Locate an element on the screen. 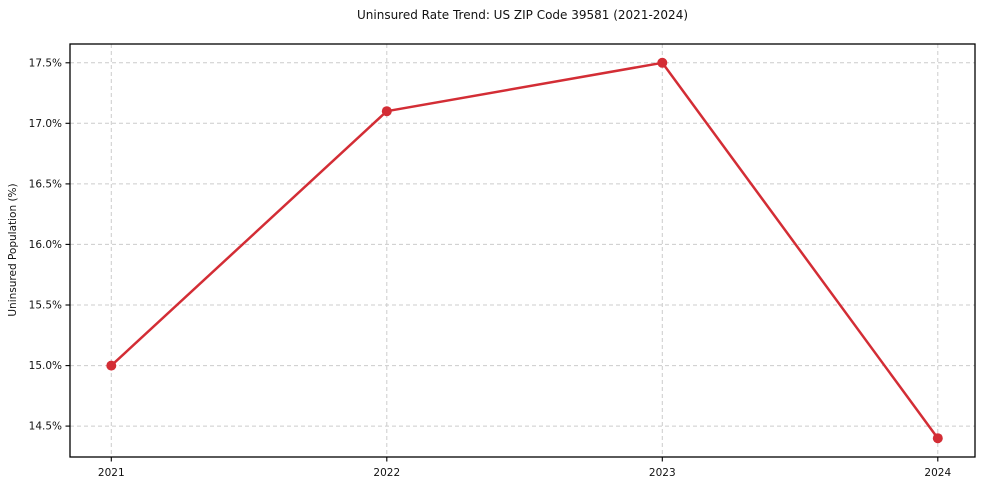 Image resolution: width=989 pixels, height=490 pixels. x-tick-label: 2022 is located at coordinates (386, 473).